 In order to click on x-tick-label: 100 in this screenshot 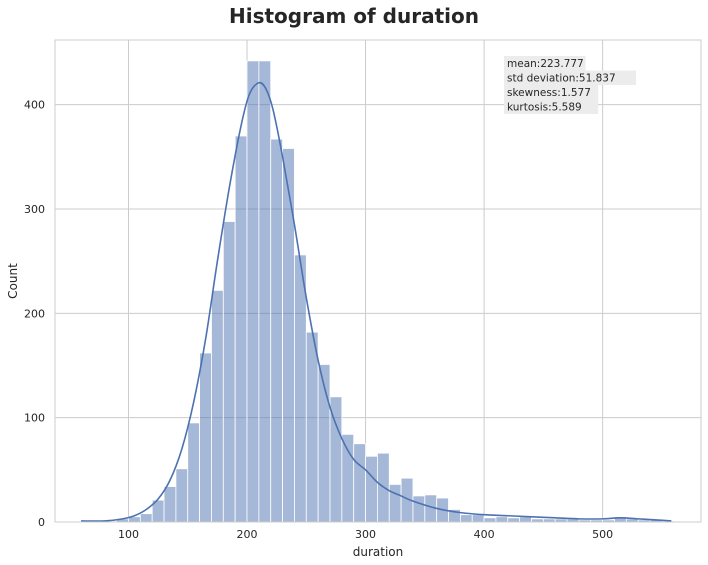, I will do `click(128, 534)`.